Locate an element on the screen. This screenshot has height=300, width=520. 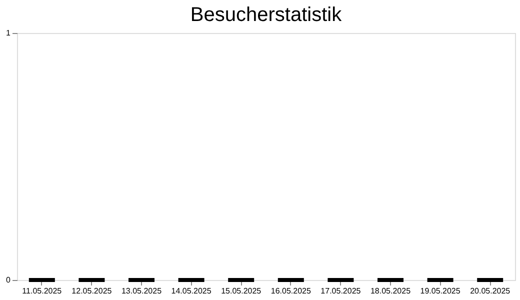
x-tick-label: 20.05.2025 is located at coordinates (490, 291).